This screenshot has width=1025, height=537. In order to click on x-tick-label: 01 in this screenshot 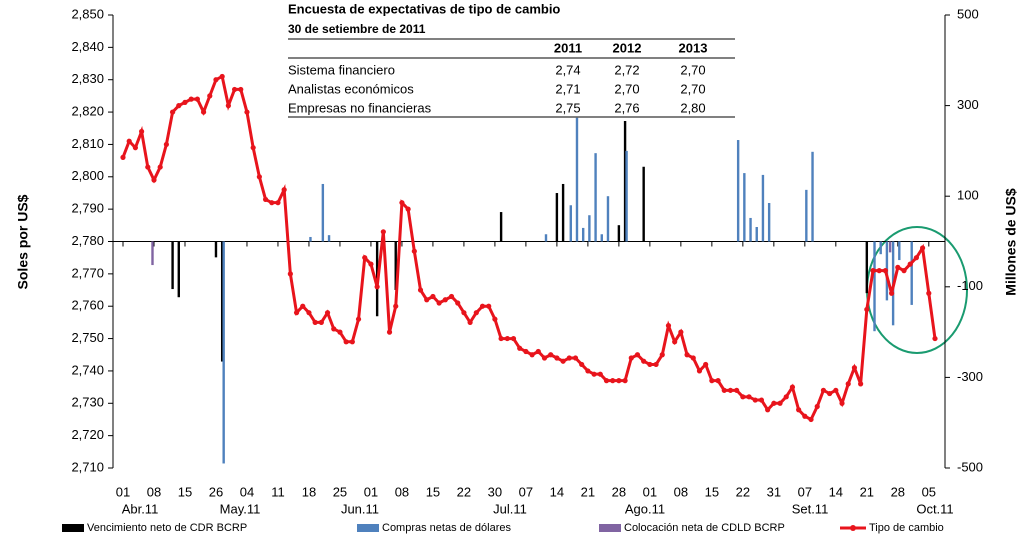, I will do `click(123, 491)`.